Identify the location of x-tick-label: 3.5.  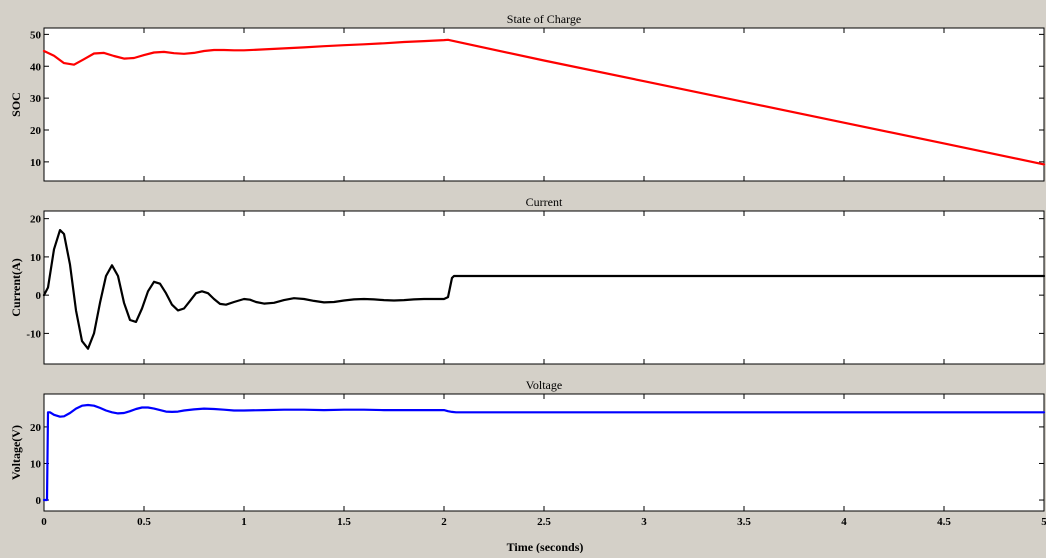
(744, 522).